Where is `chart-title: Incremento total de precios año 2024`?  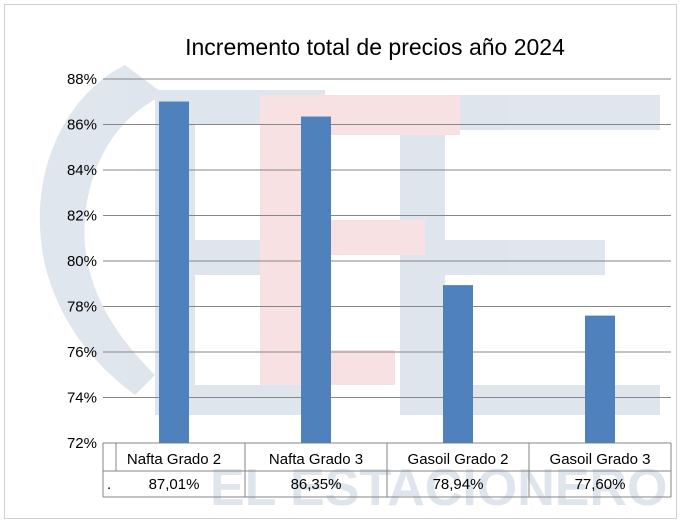 chart-title: Incremento total de precios año 2024 is located at coordinates (375, 47).